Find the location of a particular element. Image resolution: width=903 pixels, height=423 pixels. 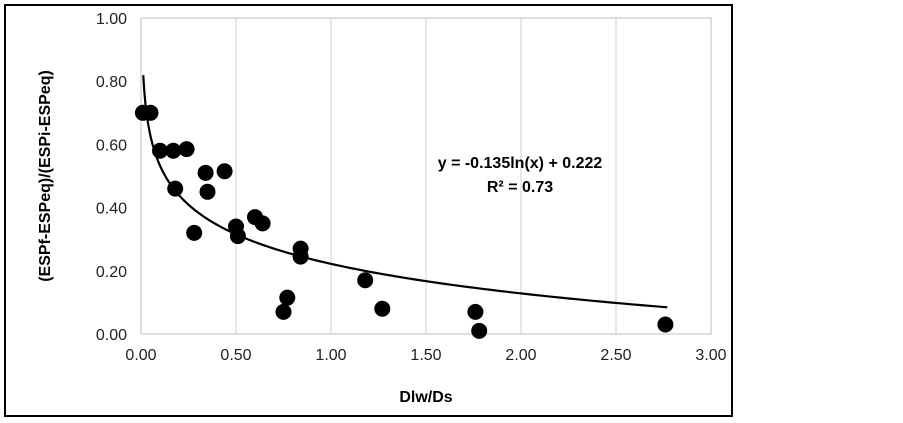

trendline-equation: y = -0.135ln(x) + 0.222 is located at coordinates (520, 163).